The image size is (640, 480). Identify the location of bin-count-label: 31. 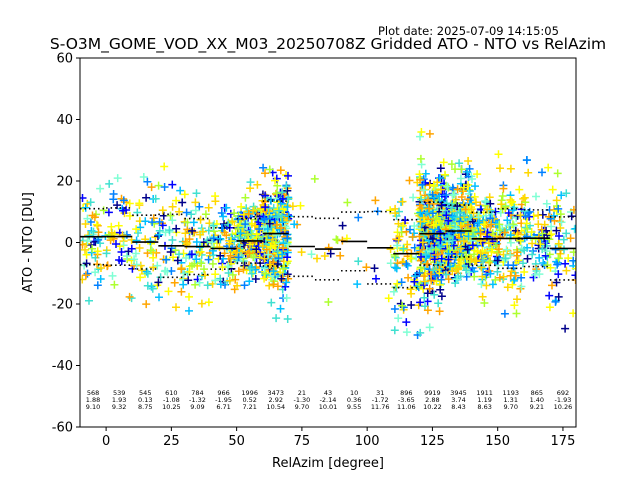
(380, 393).